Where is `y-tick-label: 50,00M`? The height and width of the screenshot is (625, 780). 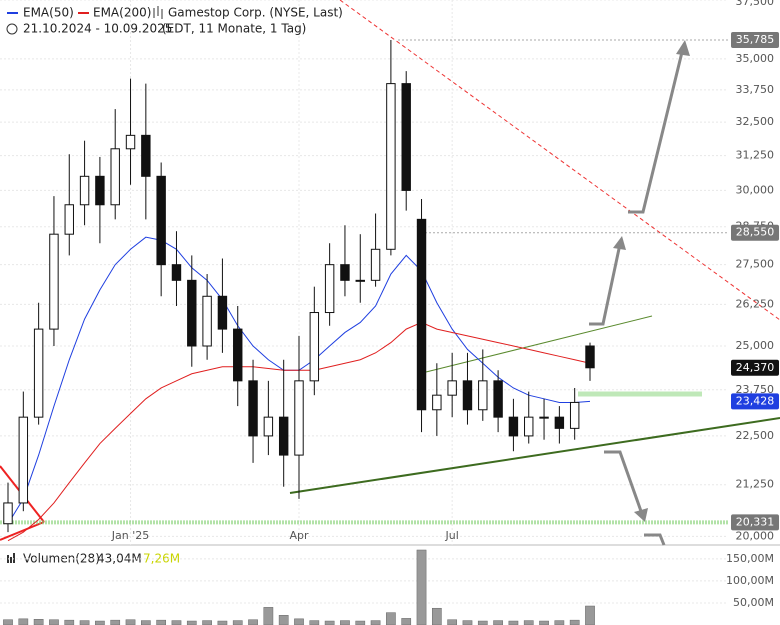 y-tick-label: 50,00M is located at coordinates (753, 602).